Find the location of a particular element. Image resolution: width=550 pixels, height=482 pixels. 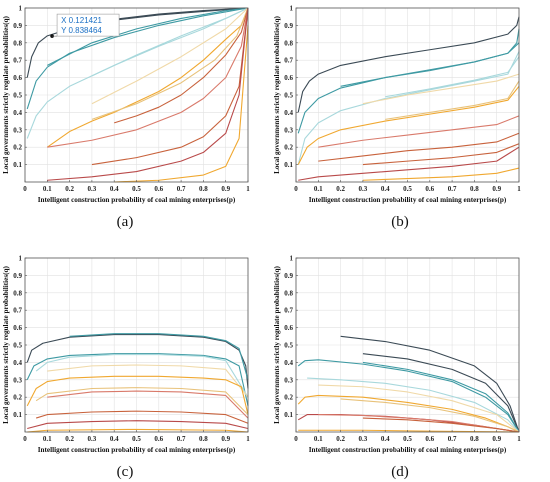

y-tick-label: 0.9 is located at coordinates (17, 276).